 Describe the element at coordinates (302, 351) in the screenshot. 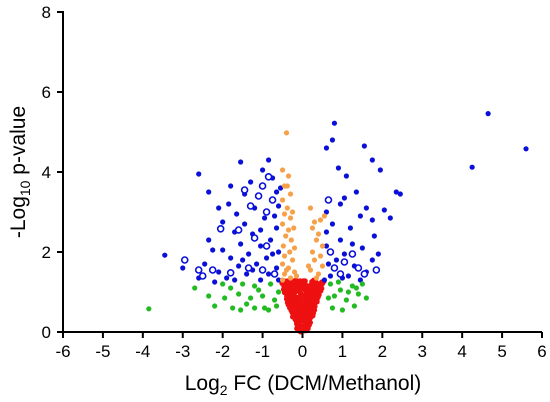

I see `x-tick-label: 0` at that location.